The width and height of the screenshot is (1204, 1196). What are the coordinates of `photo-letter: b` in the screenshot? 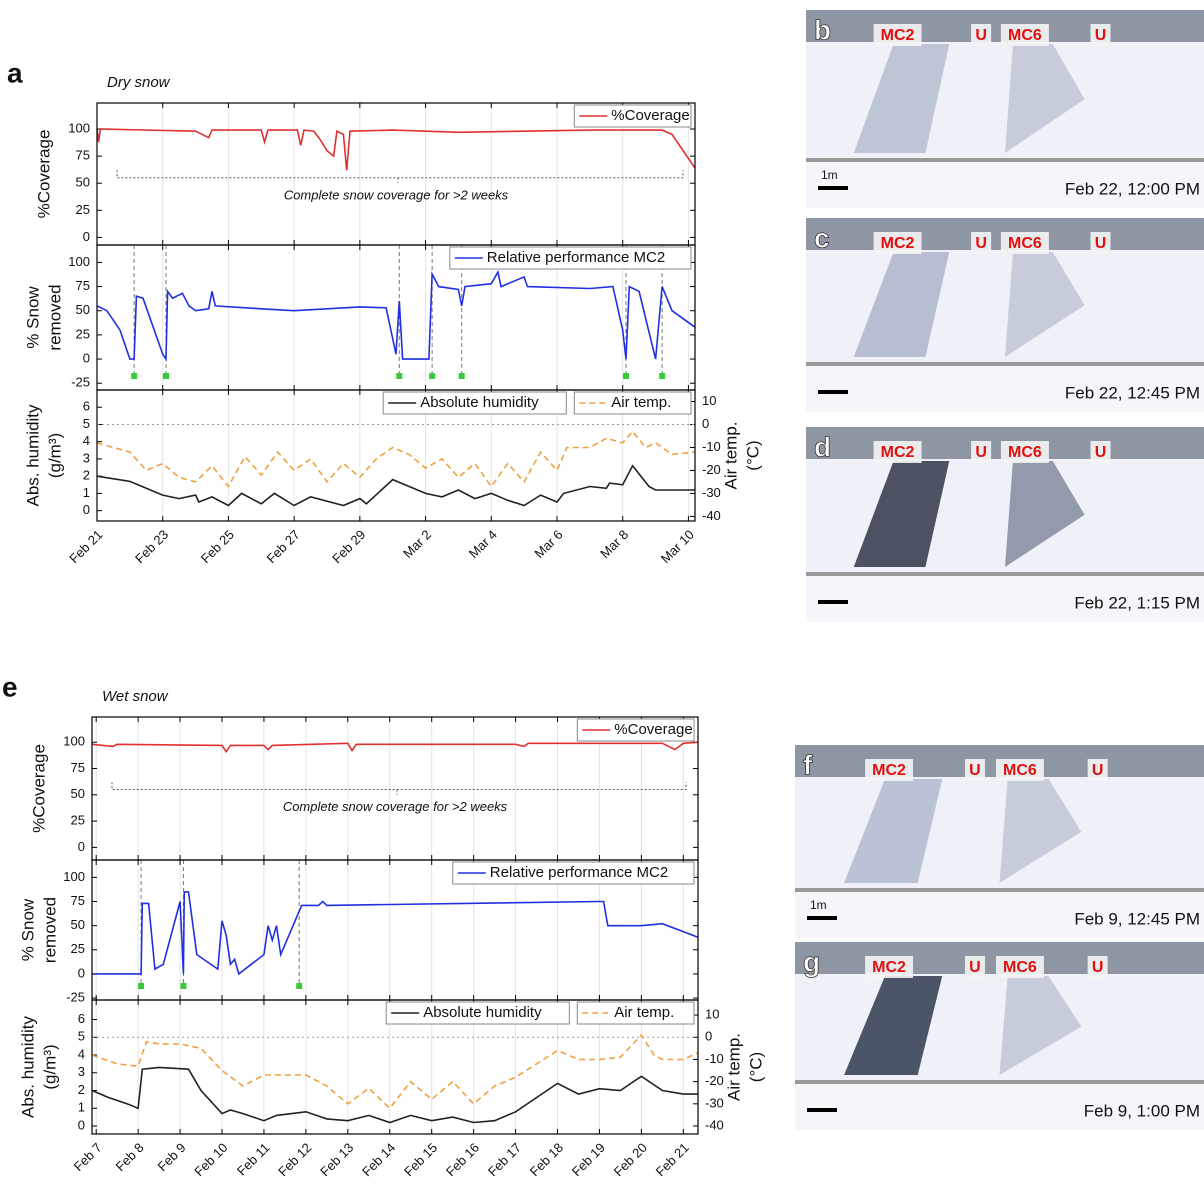 It's located at (822, 29).